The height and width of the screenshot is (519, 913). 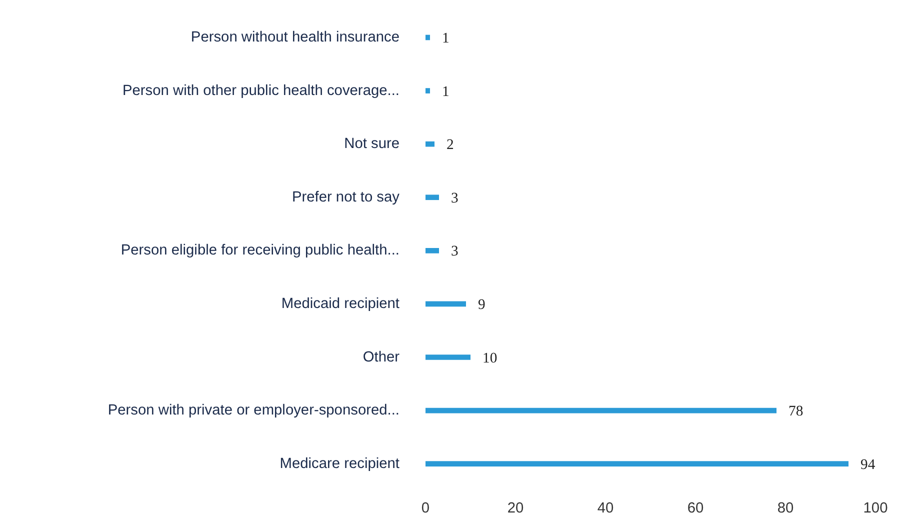 I want to click on y-tick-label: Medicaid recipient, so click(x=340, y=304).